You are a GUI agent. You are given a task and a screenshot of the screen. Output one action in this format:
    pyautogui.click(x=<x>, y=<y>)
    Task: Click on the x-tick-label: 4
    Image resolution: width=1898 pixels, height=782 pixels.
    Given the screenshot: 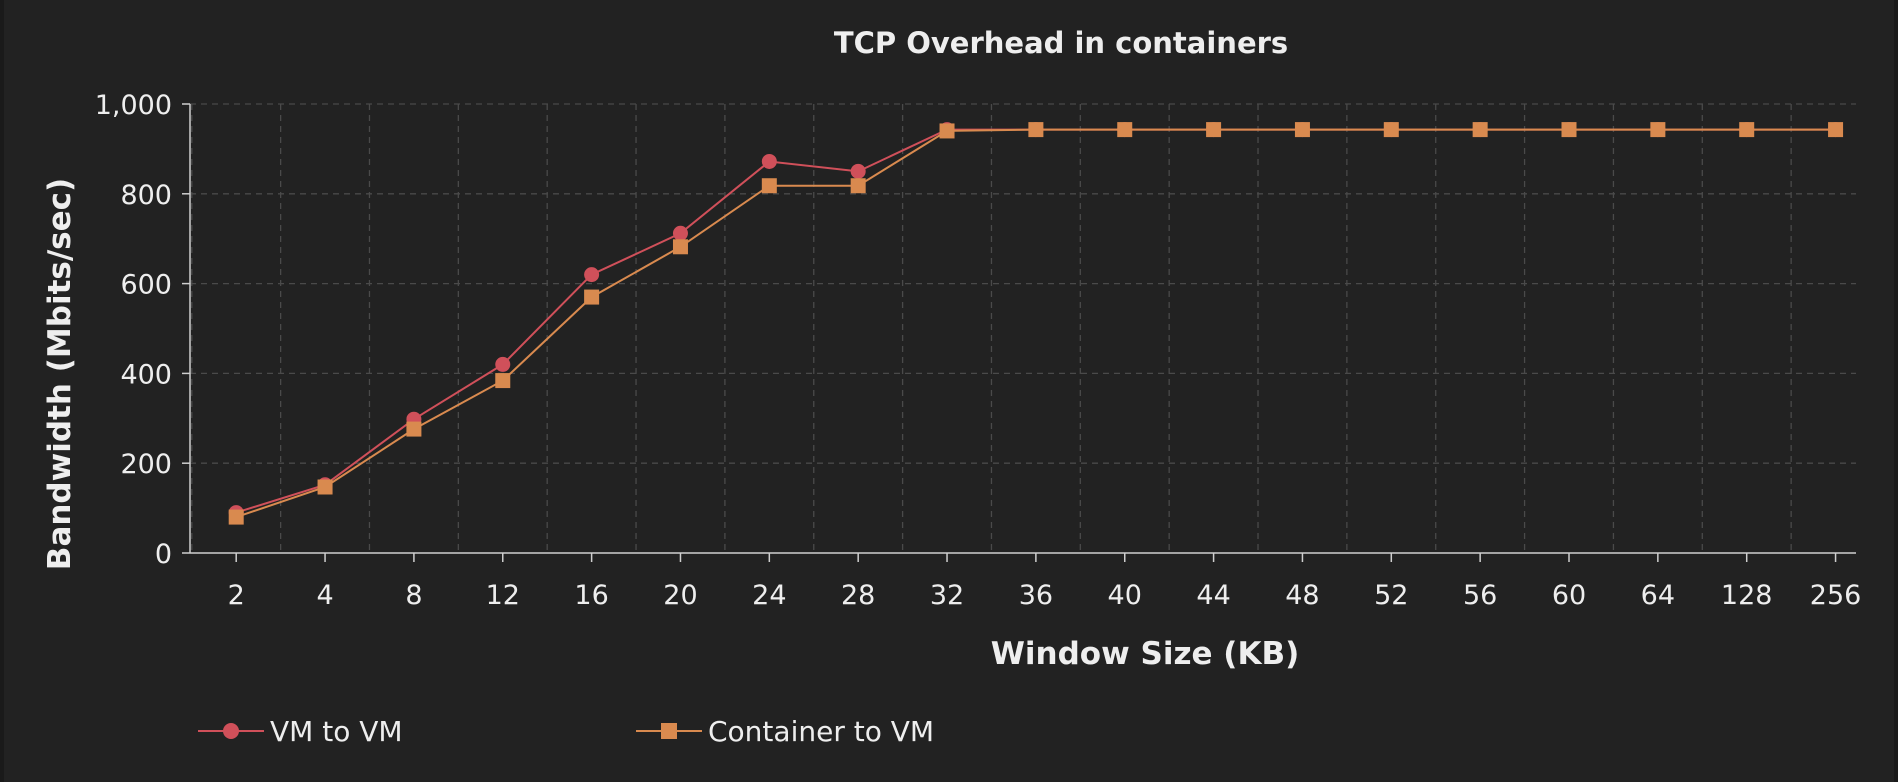 What is the action you would take?
    pyautogui.click(x=324, y=595)
    